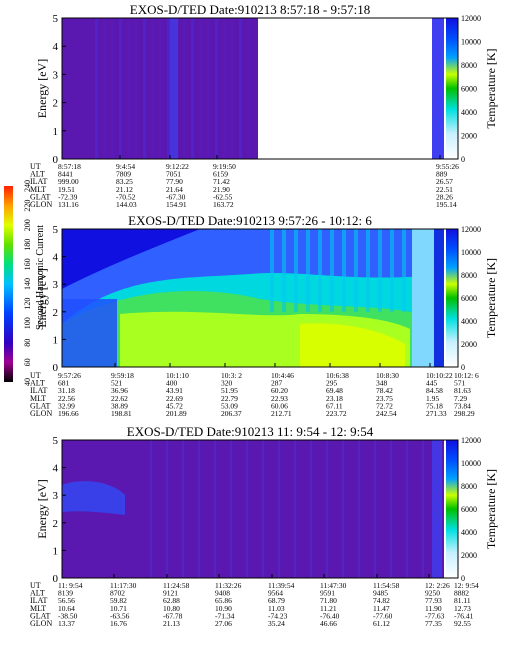  What do you see at coordinates (464, 413) in the screenshot?
I see `cell-value: 298.29` at bounding box center [464, 413].